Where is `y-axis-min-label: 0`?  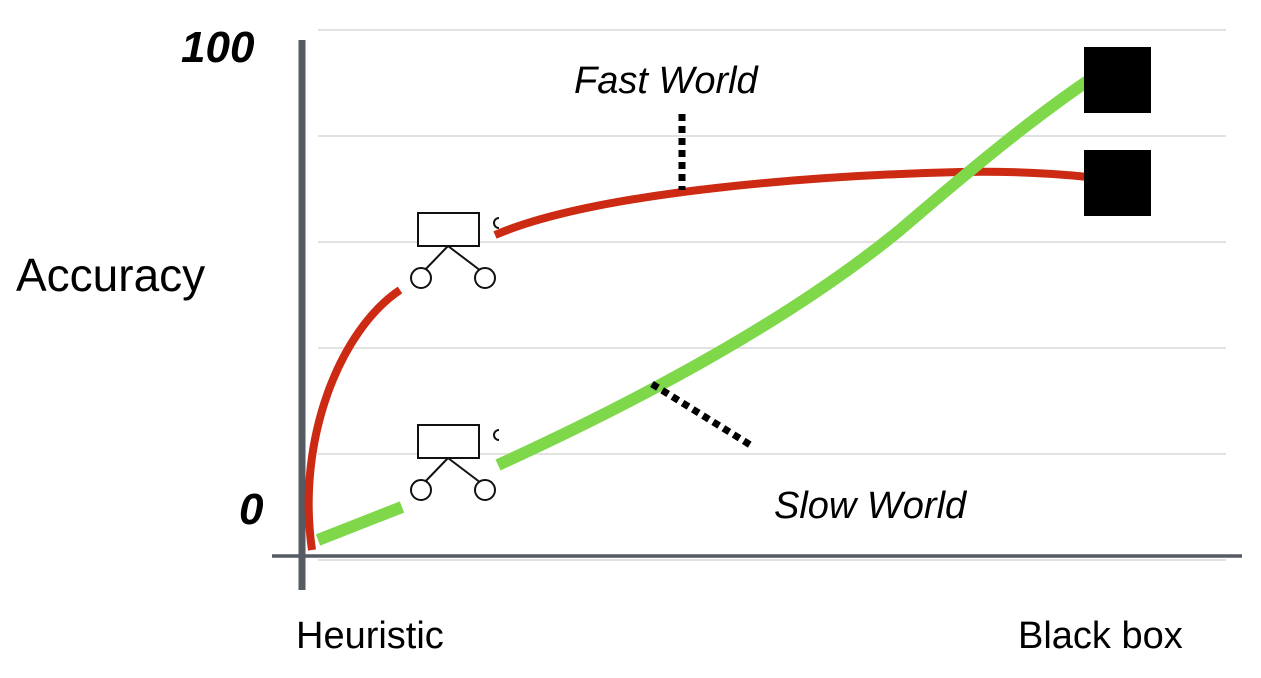
y-axis-min-label: 0 is located at coordinates (251, 509).